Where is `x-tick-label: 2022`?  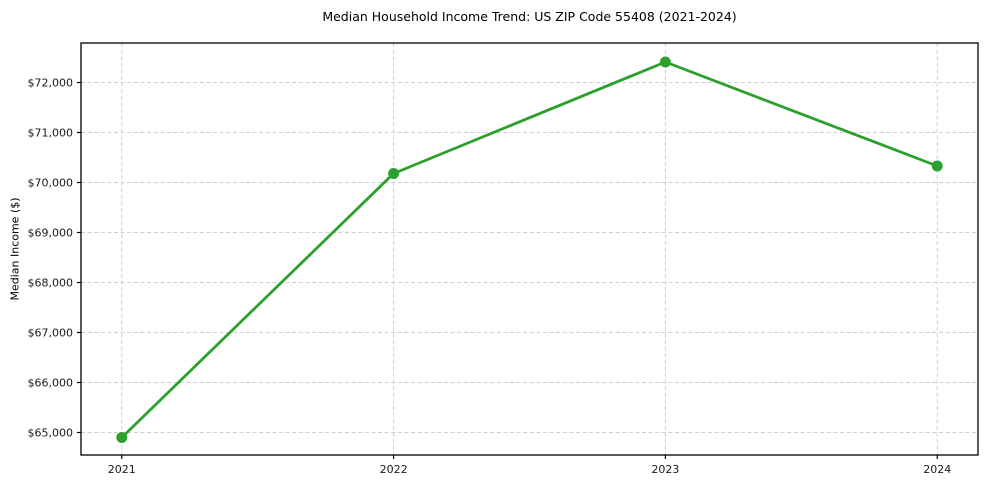
x-tick-label: 2022 is located at coordinates (394, 469).